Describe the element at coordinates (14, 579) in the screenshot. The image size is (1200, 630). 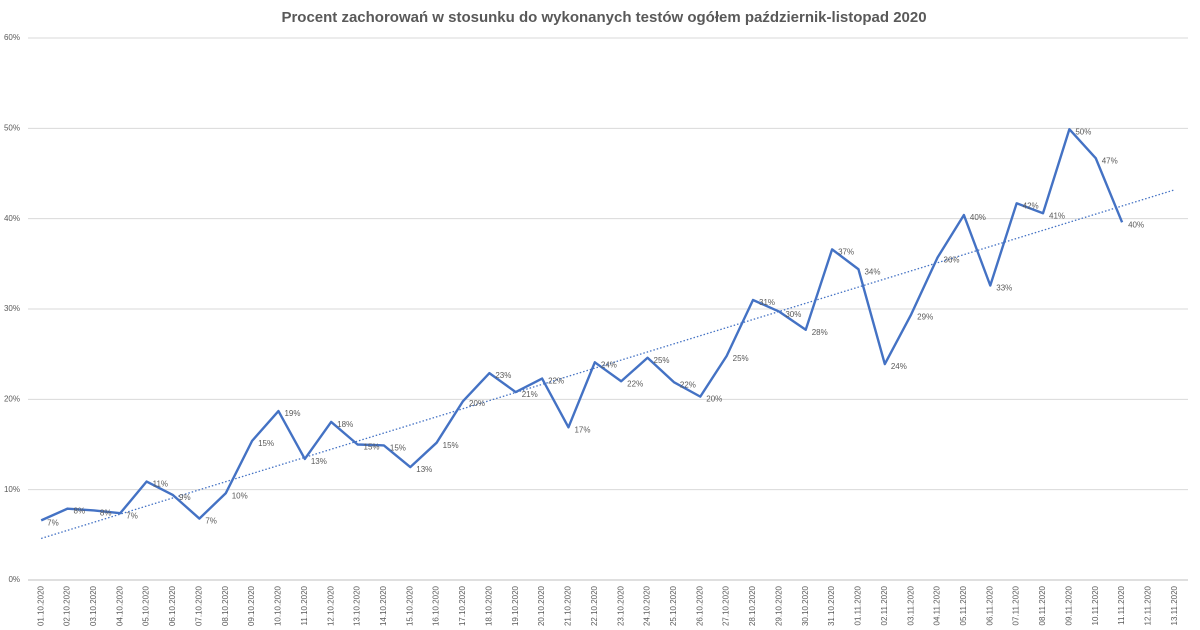
I see `y-tick-label: 0%` at that location.